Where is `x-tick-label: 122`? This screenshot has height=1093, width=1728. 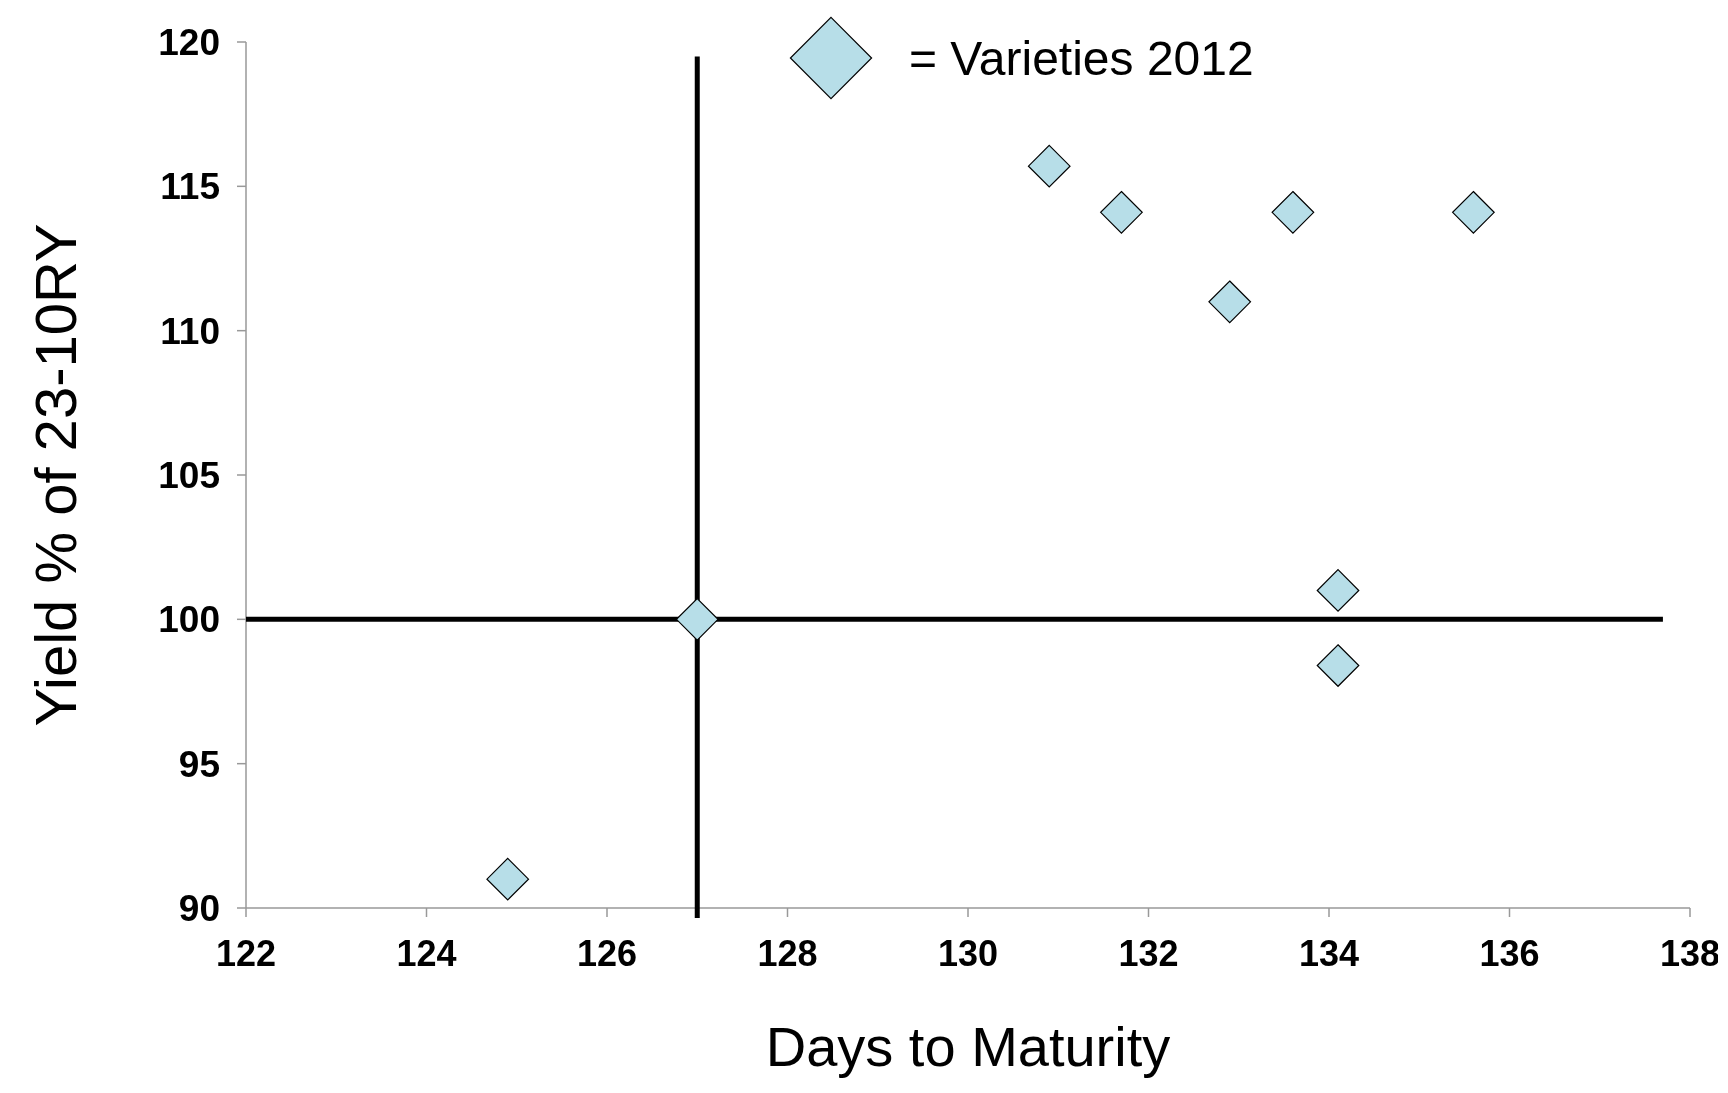 x-tick-label: 122 is located at coordinates (246, 953).